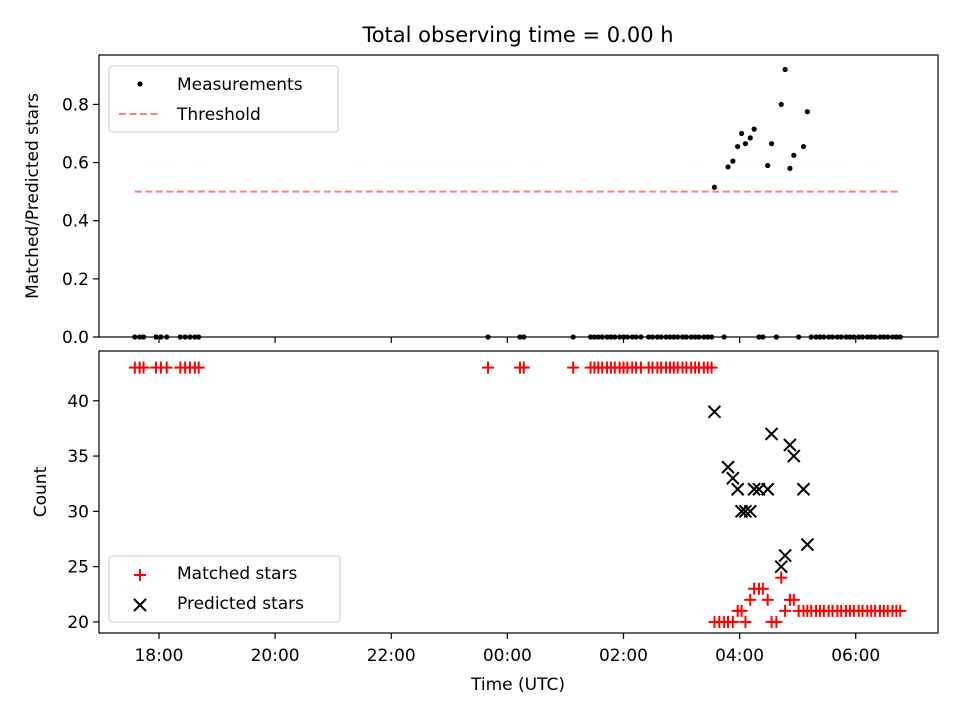  What do you see at coordinates (391, 656) in the screenshot?
I see `x-tick-label: 22:00` at bounding box center [391, 656].